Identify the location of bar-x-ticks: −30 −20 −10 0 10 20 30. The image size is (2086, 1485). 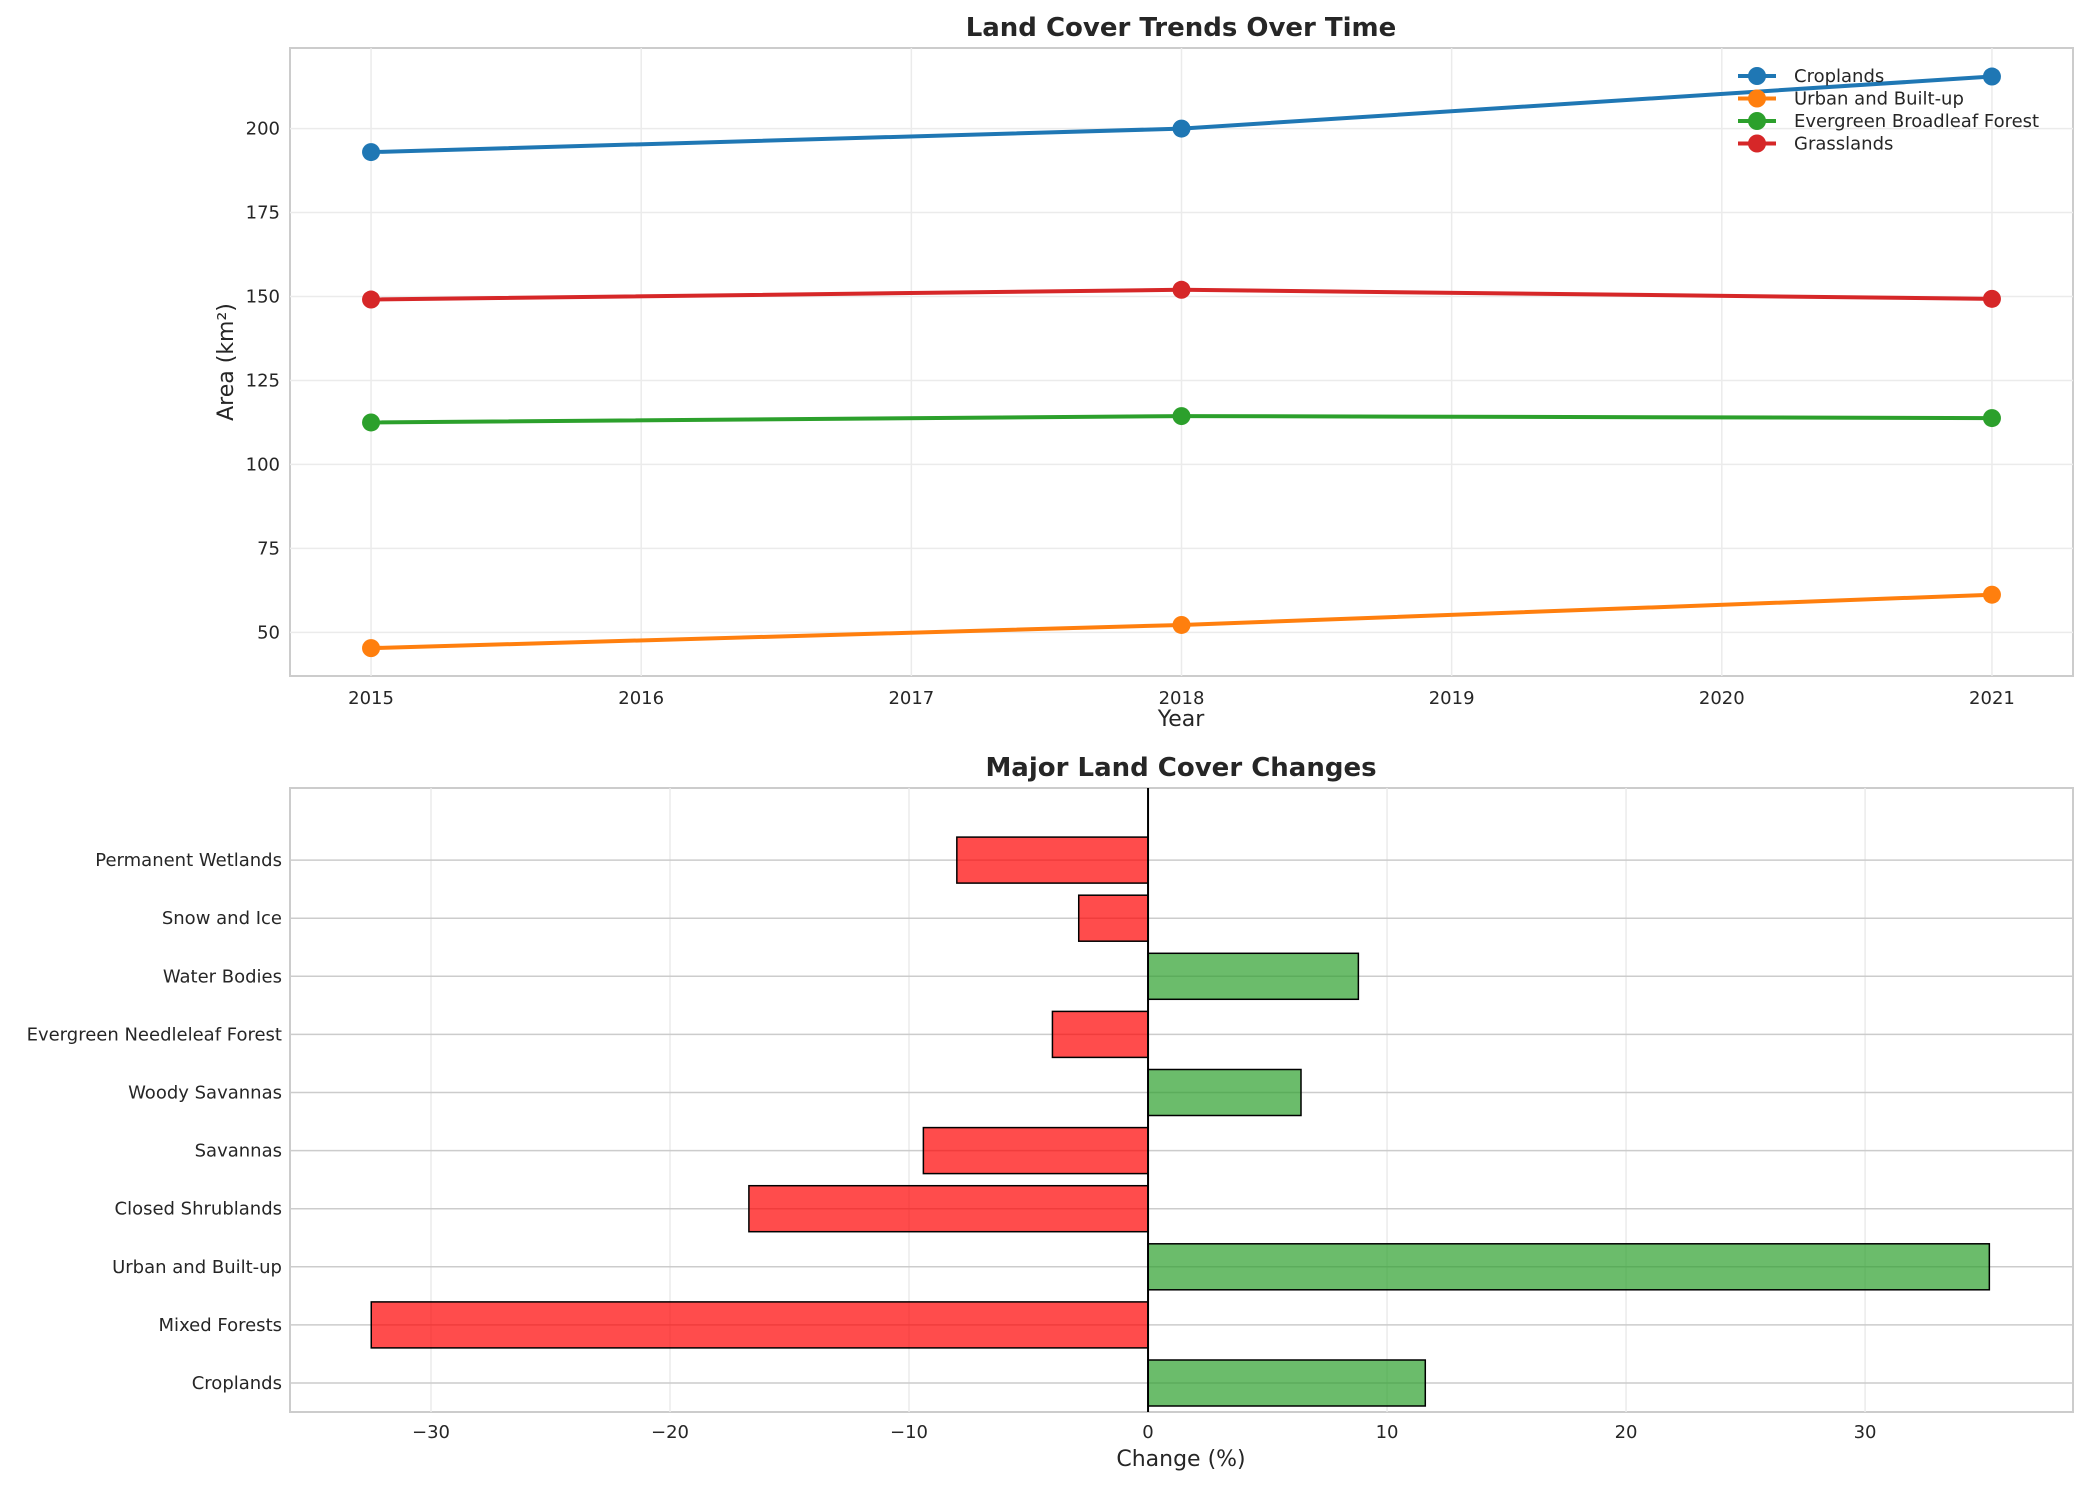
(1144, 1432).